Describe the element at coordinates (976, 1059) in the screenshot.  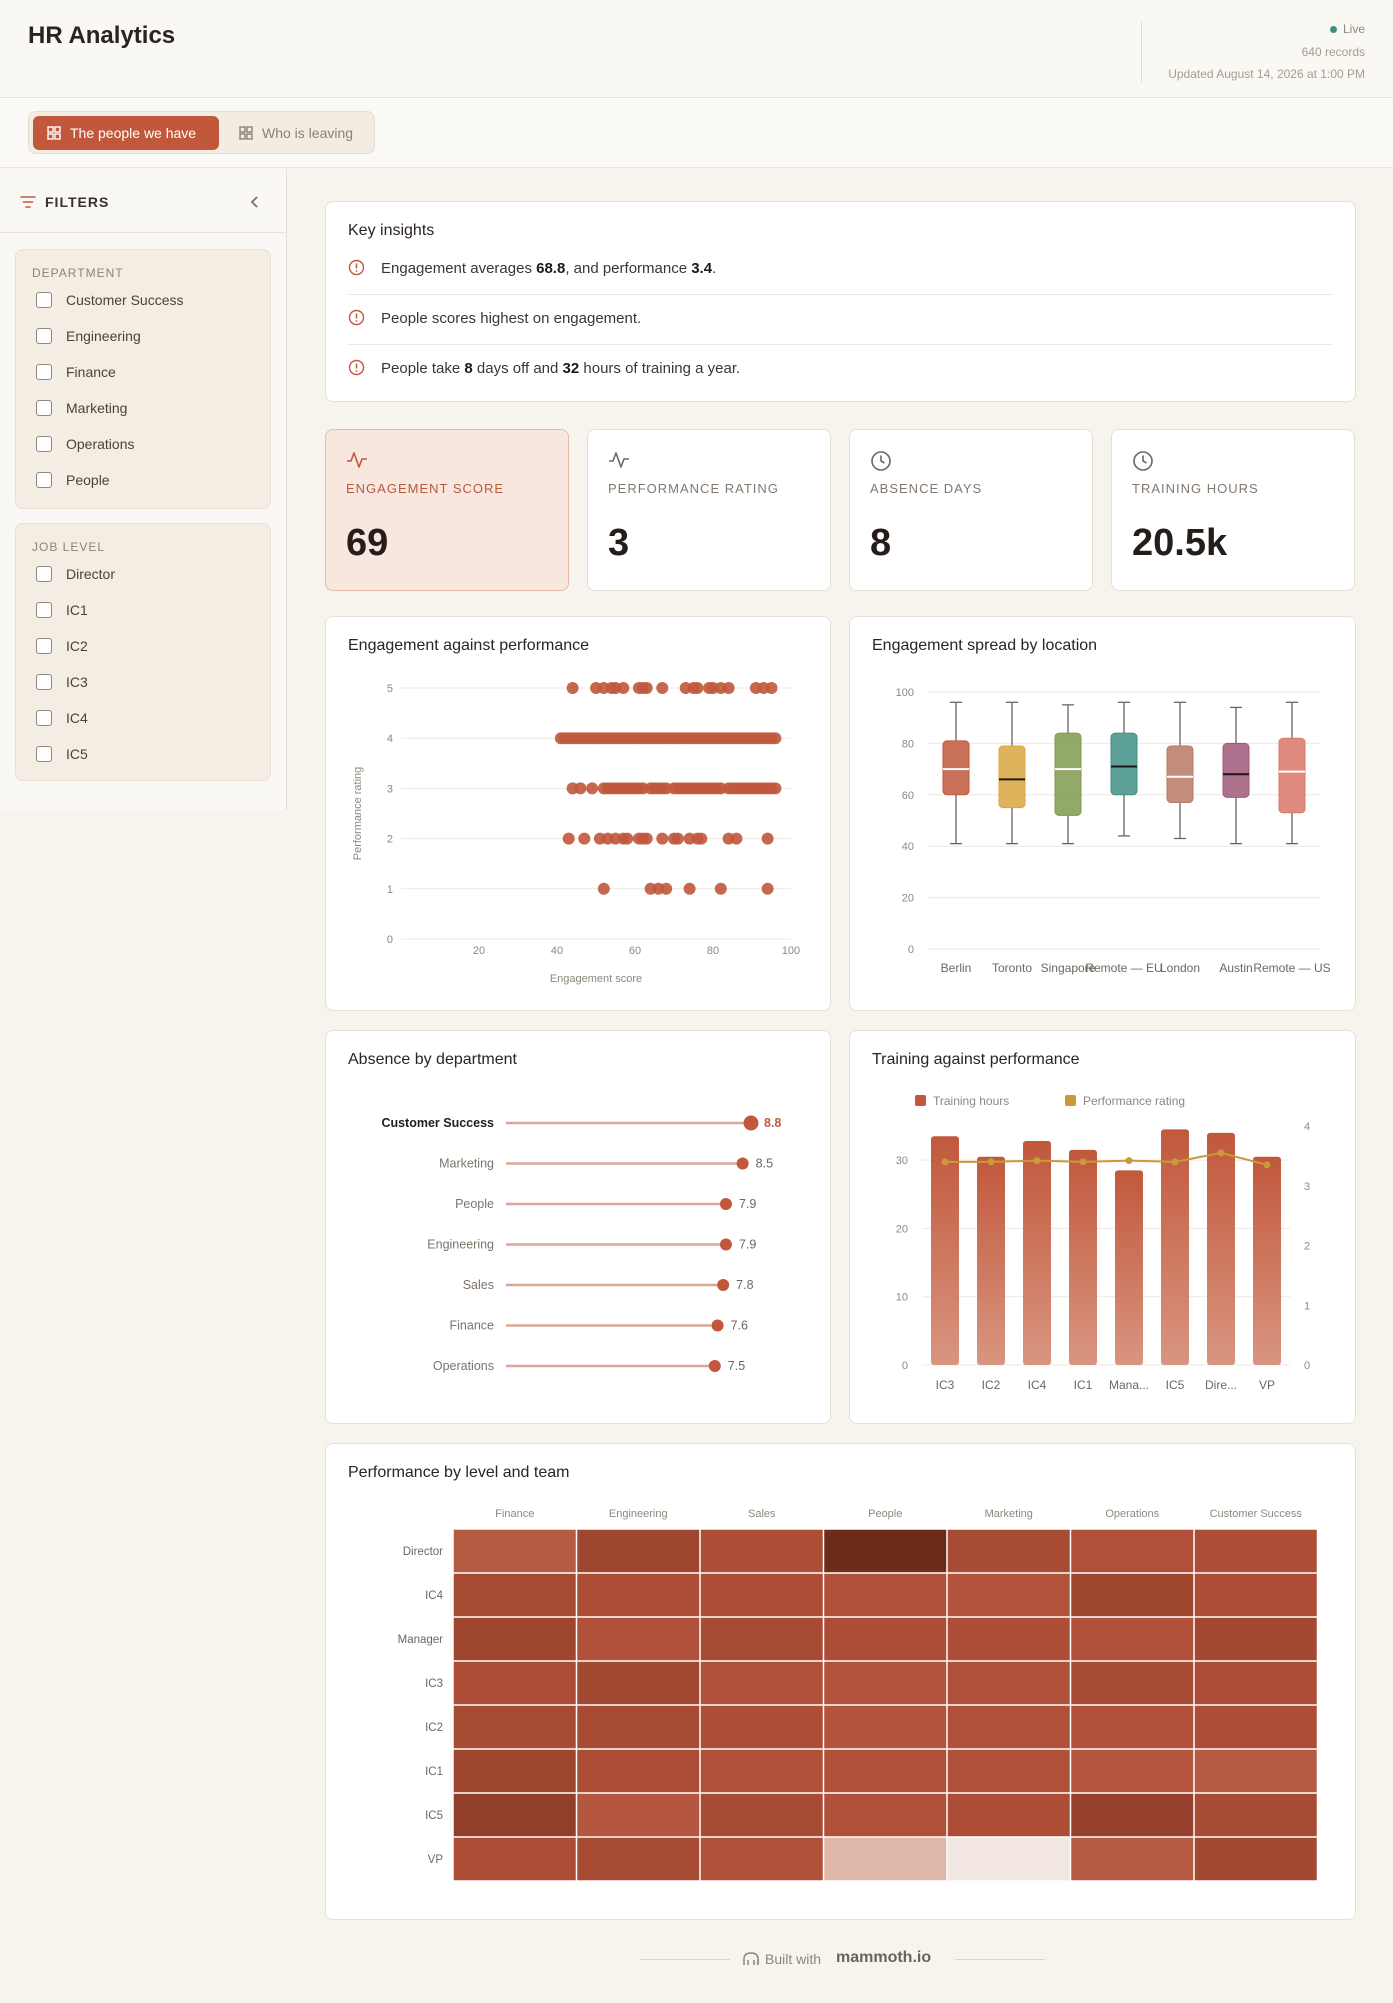
I see `chart-title: Training against performance` at that location.